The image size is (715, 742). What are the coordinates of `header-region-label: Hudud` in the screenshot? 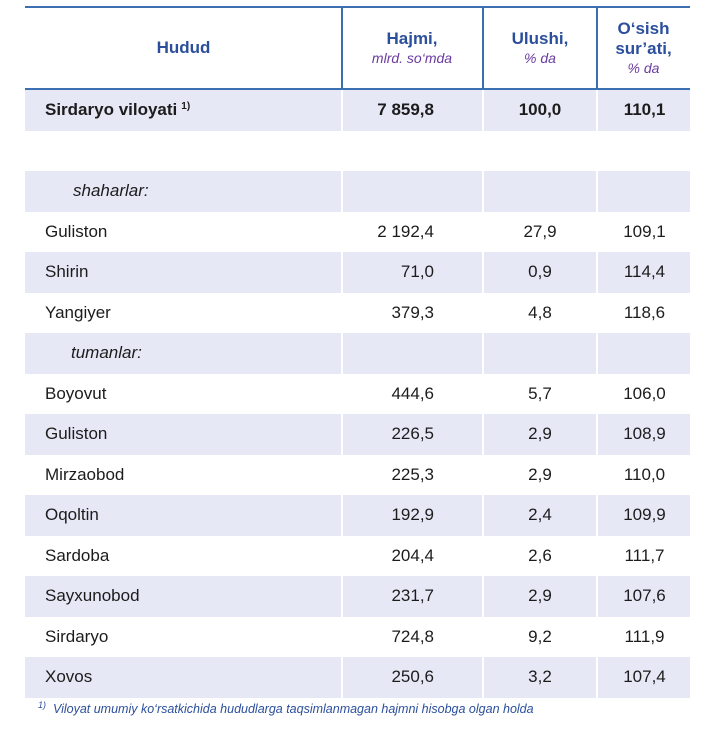 It's located at (183, 47).